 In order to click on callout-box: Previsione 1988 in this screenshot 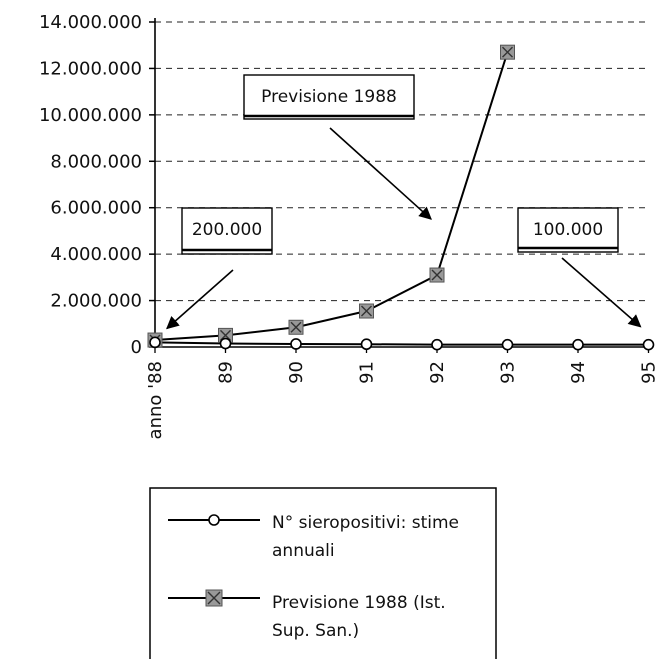, I will do `click(329, 97)`.